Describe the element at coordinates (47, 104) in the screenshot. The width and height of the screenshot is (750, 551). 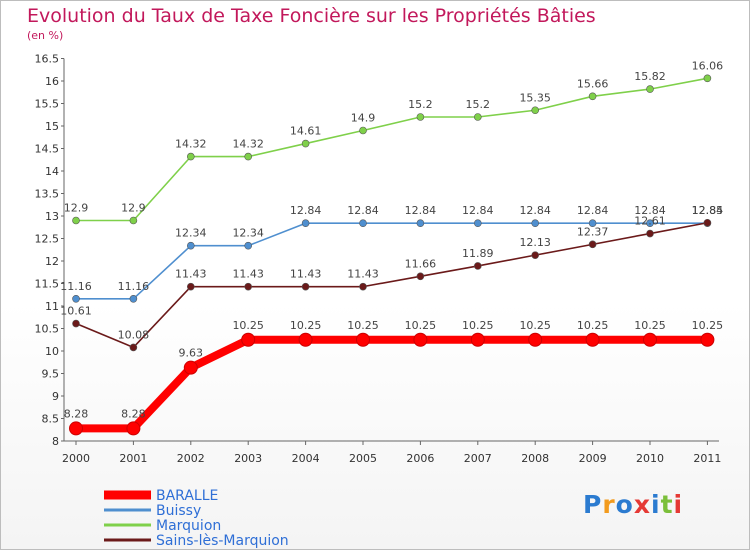
I see `y-tick-label: 15.5` at that location.